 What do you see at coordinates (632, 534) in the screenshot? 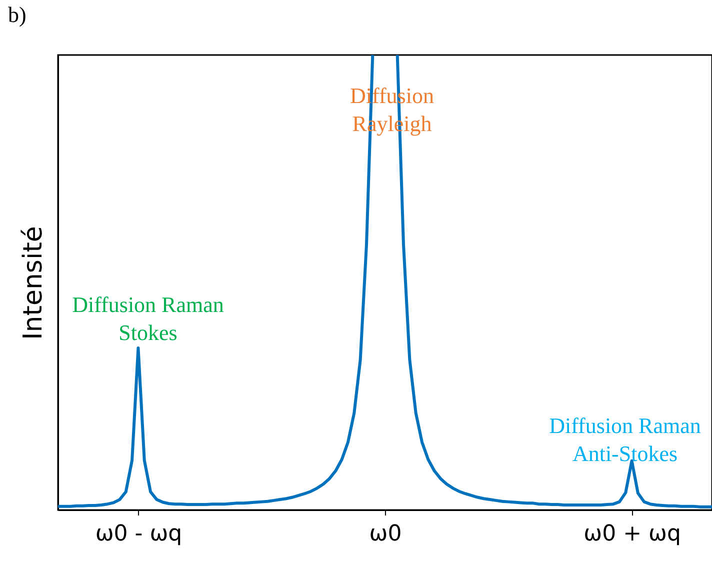
I see `x-tick-label: ω0 + ωq` at bounding box center [632, 534].